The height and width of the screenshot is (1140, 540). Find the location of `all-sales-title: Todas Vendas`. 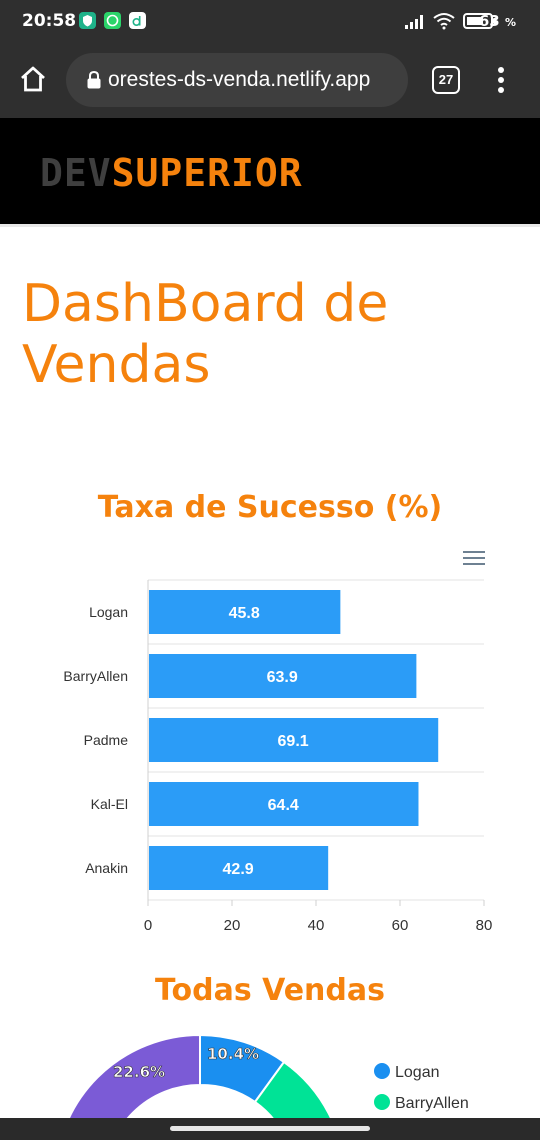

all-sales-title: Todas Vendas is located at coordinates (270, 990).